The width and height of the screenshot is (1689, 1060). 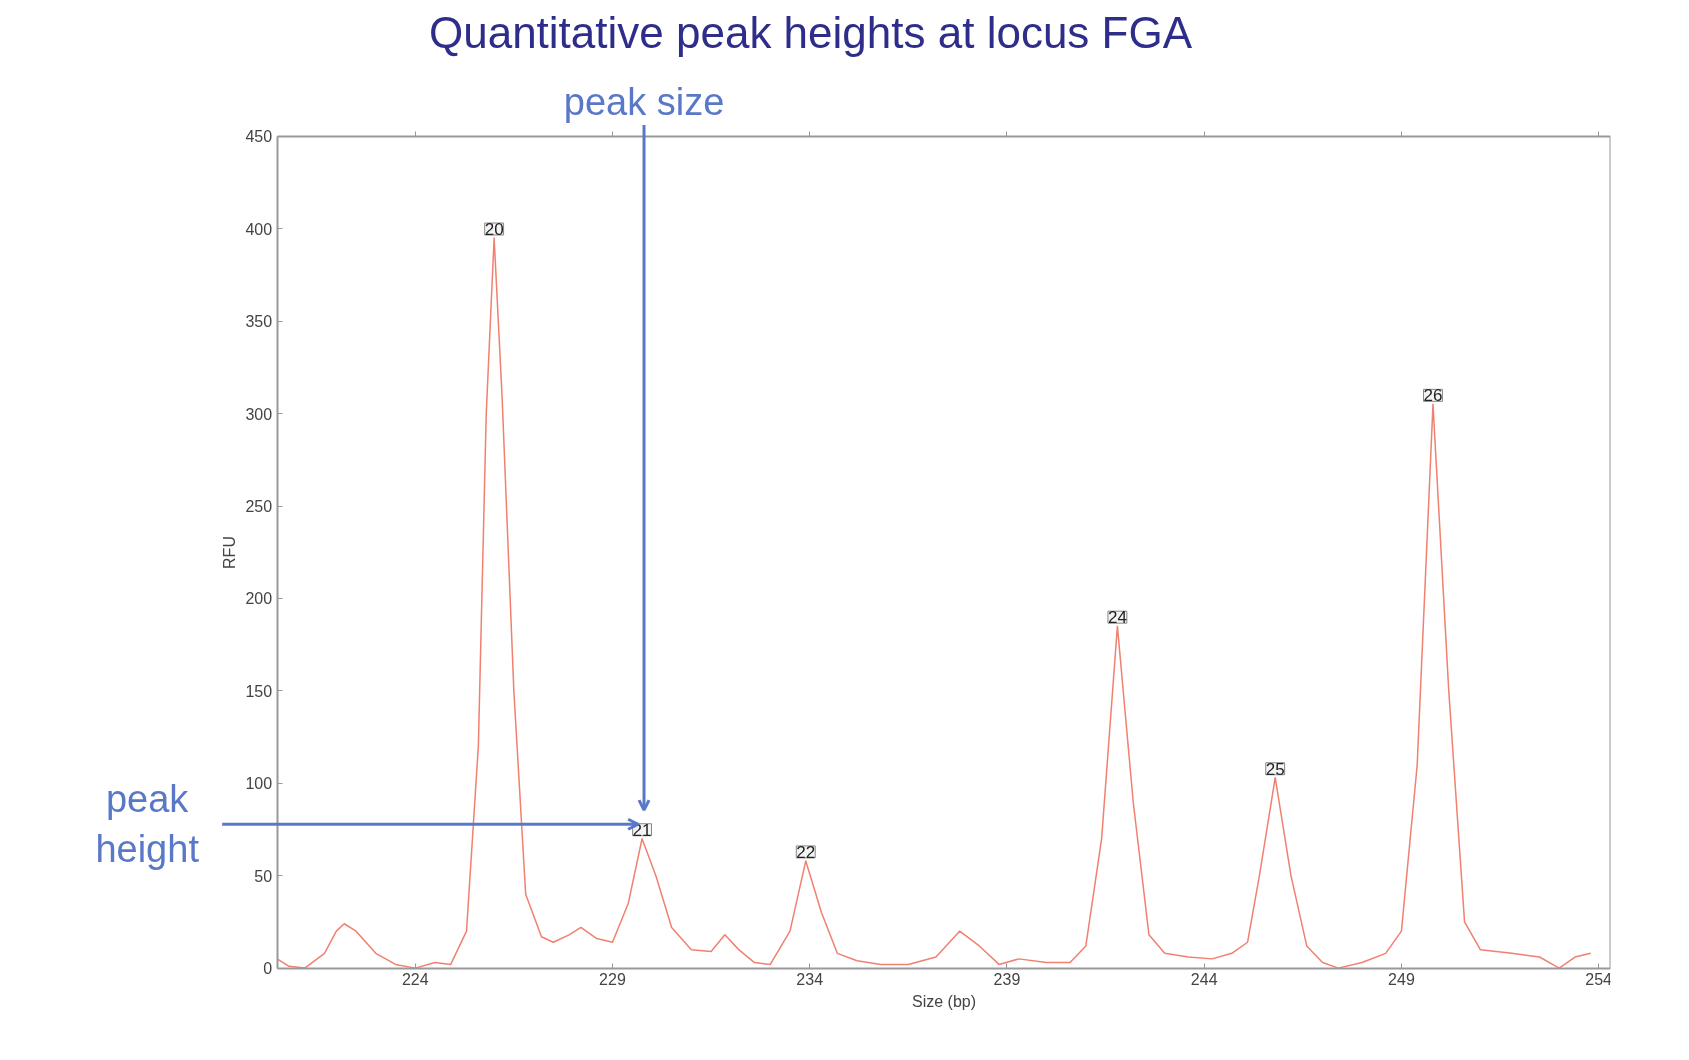 What do you see at coordinates (229, 552) in the screenshot?
I see `y-axis-title: RFU` at bounding box center [229, 552].